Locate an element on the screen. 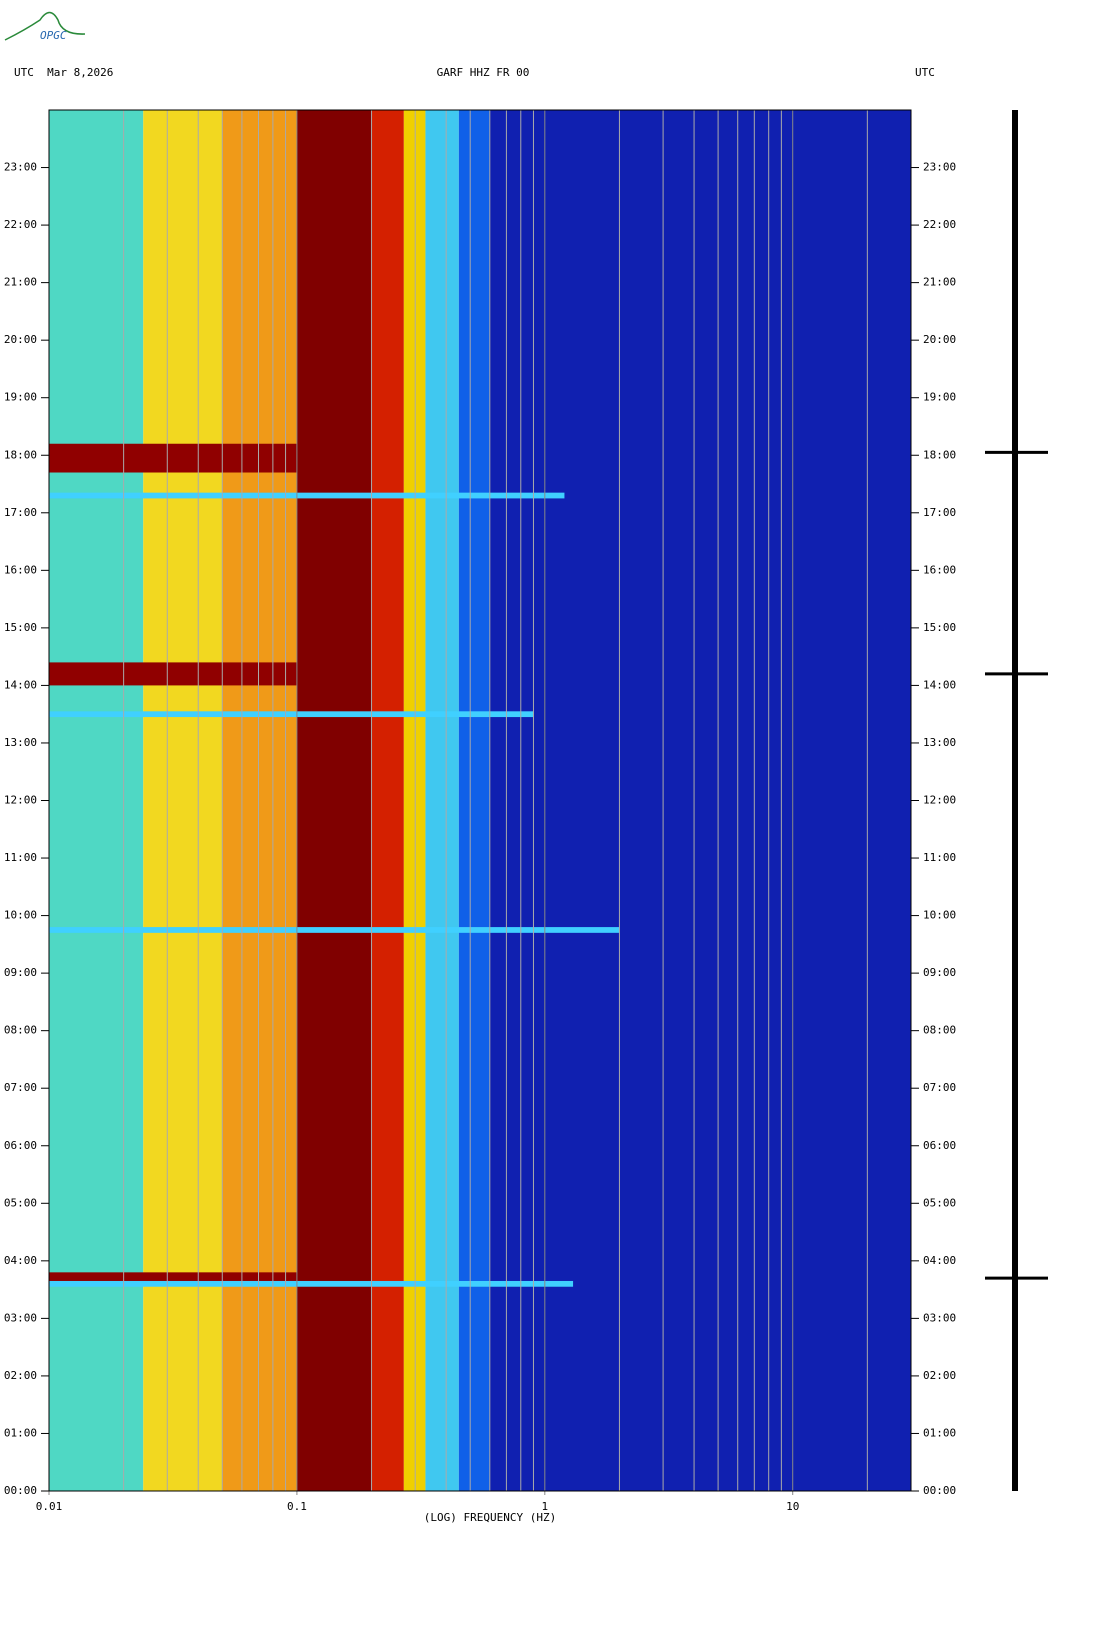 The image size is (1102, 1638). x-tick-label: 0.01 is located at coordinates (49, 1506).